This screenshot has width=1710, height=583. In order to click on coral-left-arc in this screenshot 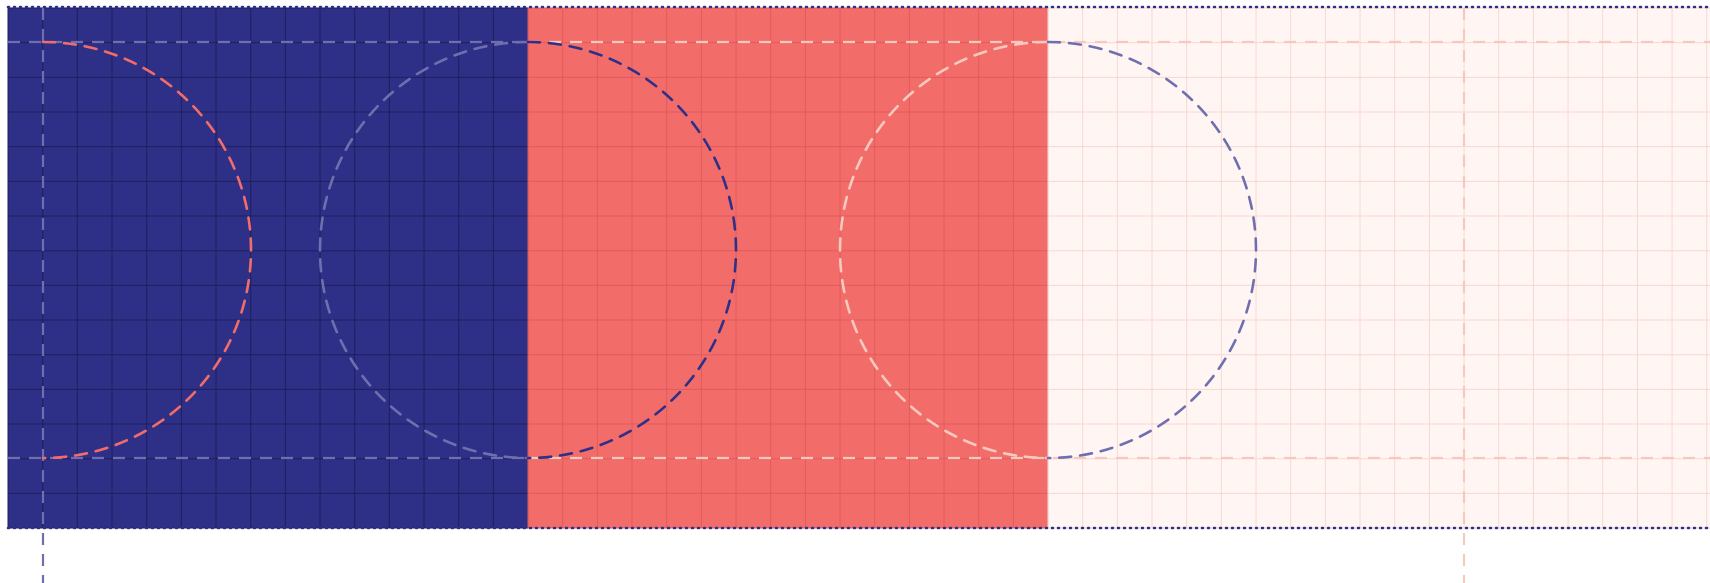, I will do `click(944, 250)`.